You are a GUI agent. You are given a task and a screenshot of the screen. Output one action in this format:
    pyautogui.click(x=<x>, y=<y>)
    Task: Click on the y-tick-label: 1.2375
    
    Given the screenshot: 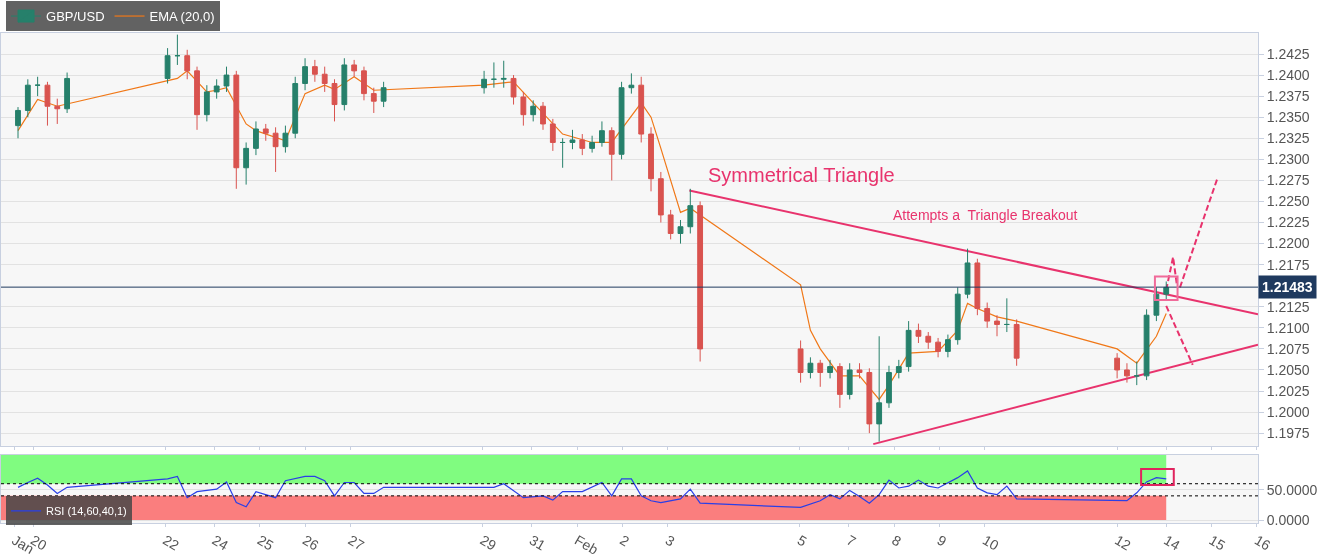 What is the action you would take?
    pyautogui.click(x=1288, y=96)
    